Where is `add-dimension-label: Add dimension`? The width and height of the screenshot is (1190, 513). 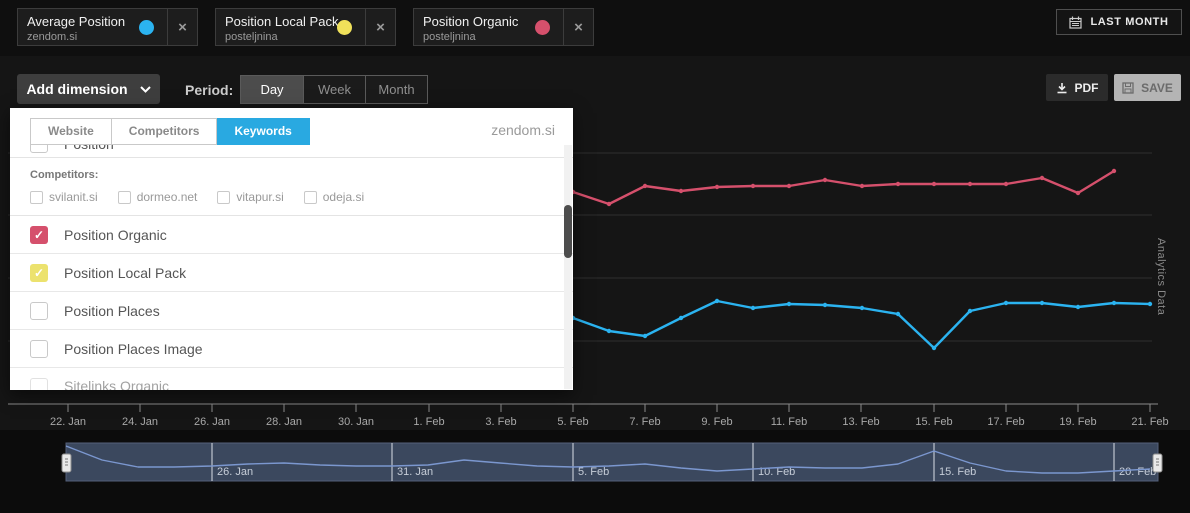 add-dimension-label: Add dimension is located at coordinates (77, 89).